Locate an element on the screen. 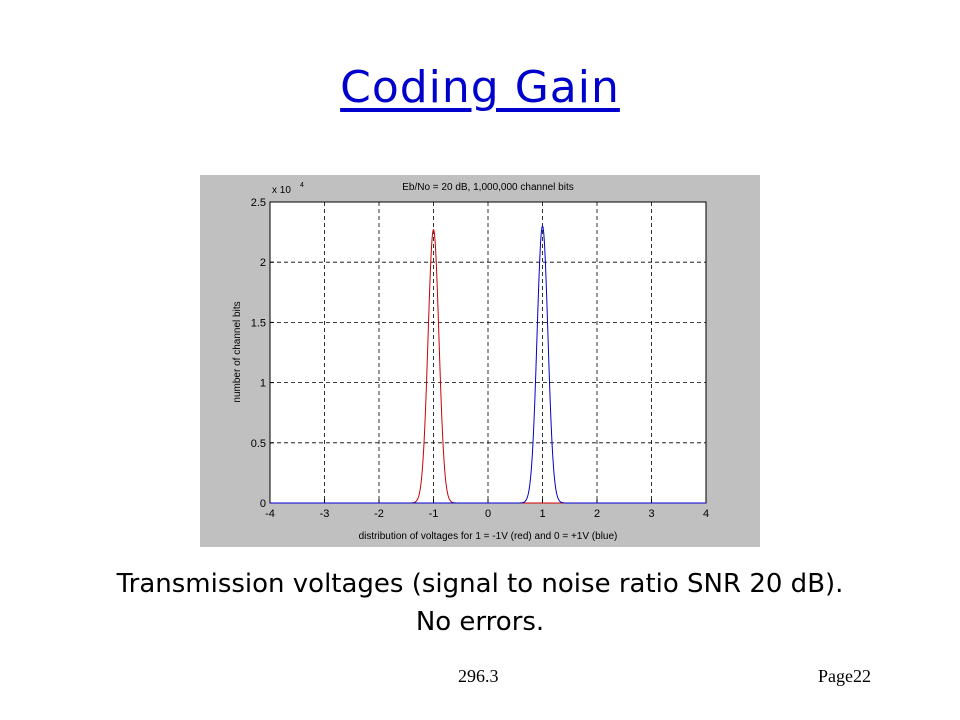  y-tick-label: 0.5 is located at coordinates (258, 444).